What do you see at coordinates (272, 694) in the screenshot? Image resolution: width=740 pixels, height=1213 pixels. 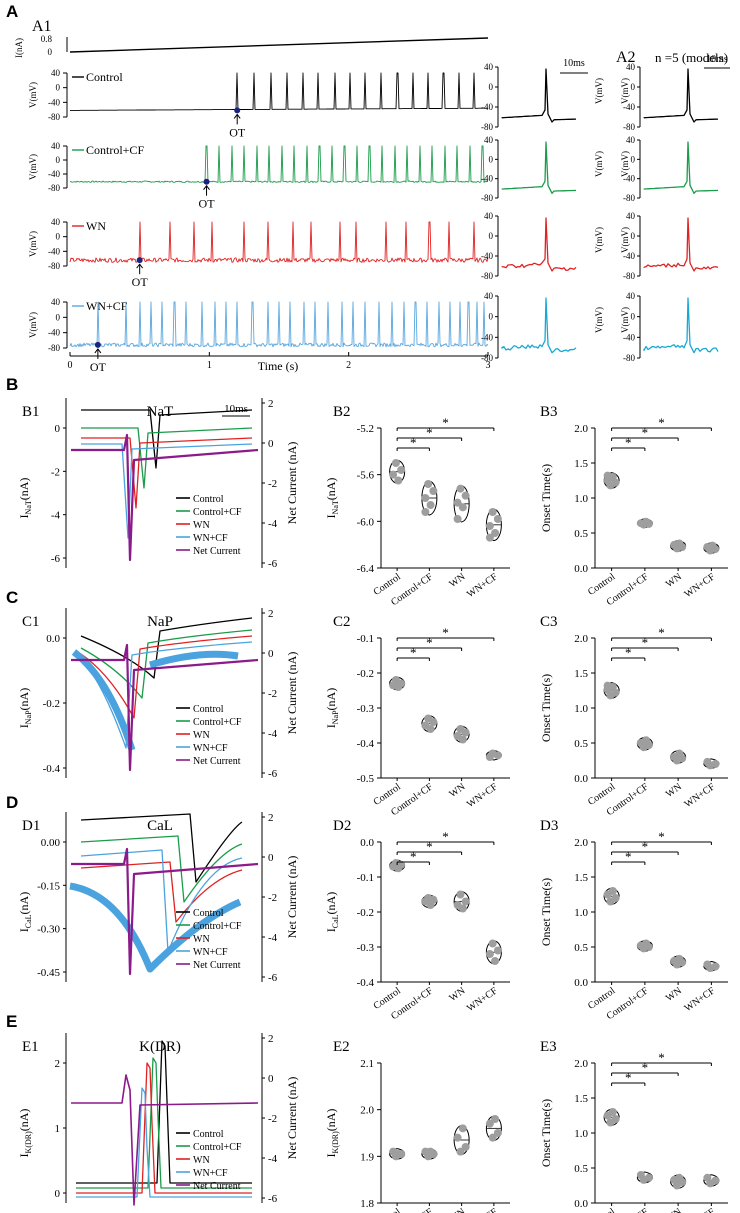 I see `right-tick-label-C1-2: -2` at bounding box center [272, 694].